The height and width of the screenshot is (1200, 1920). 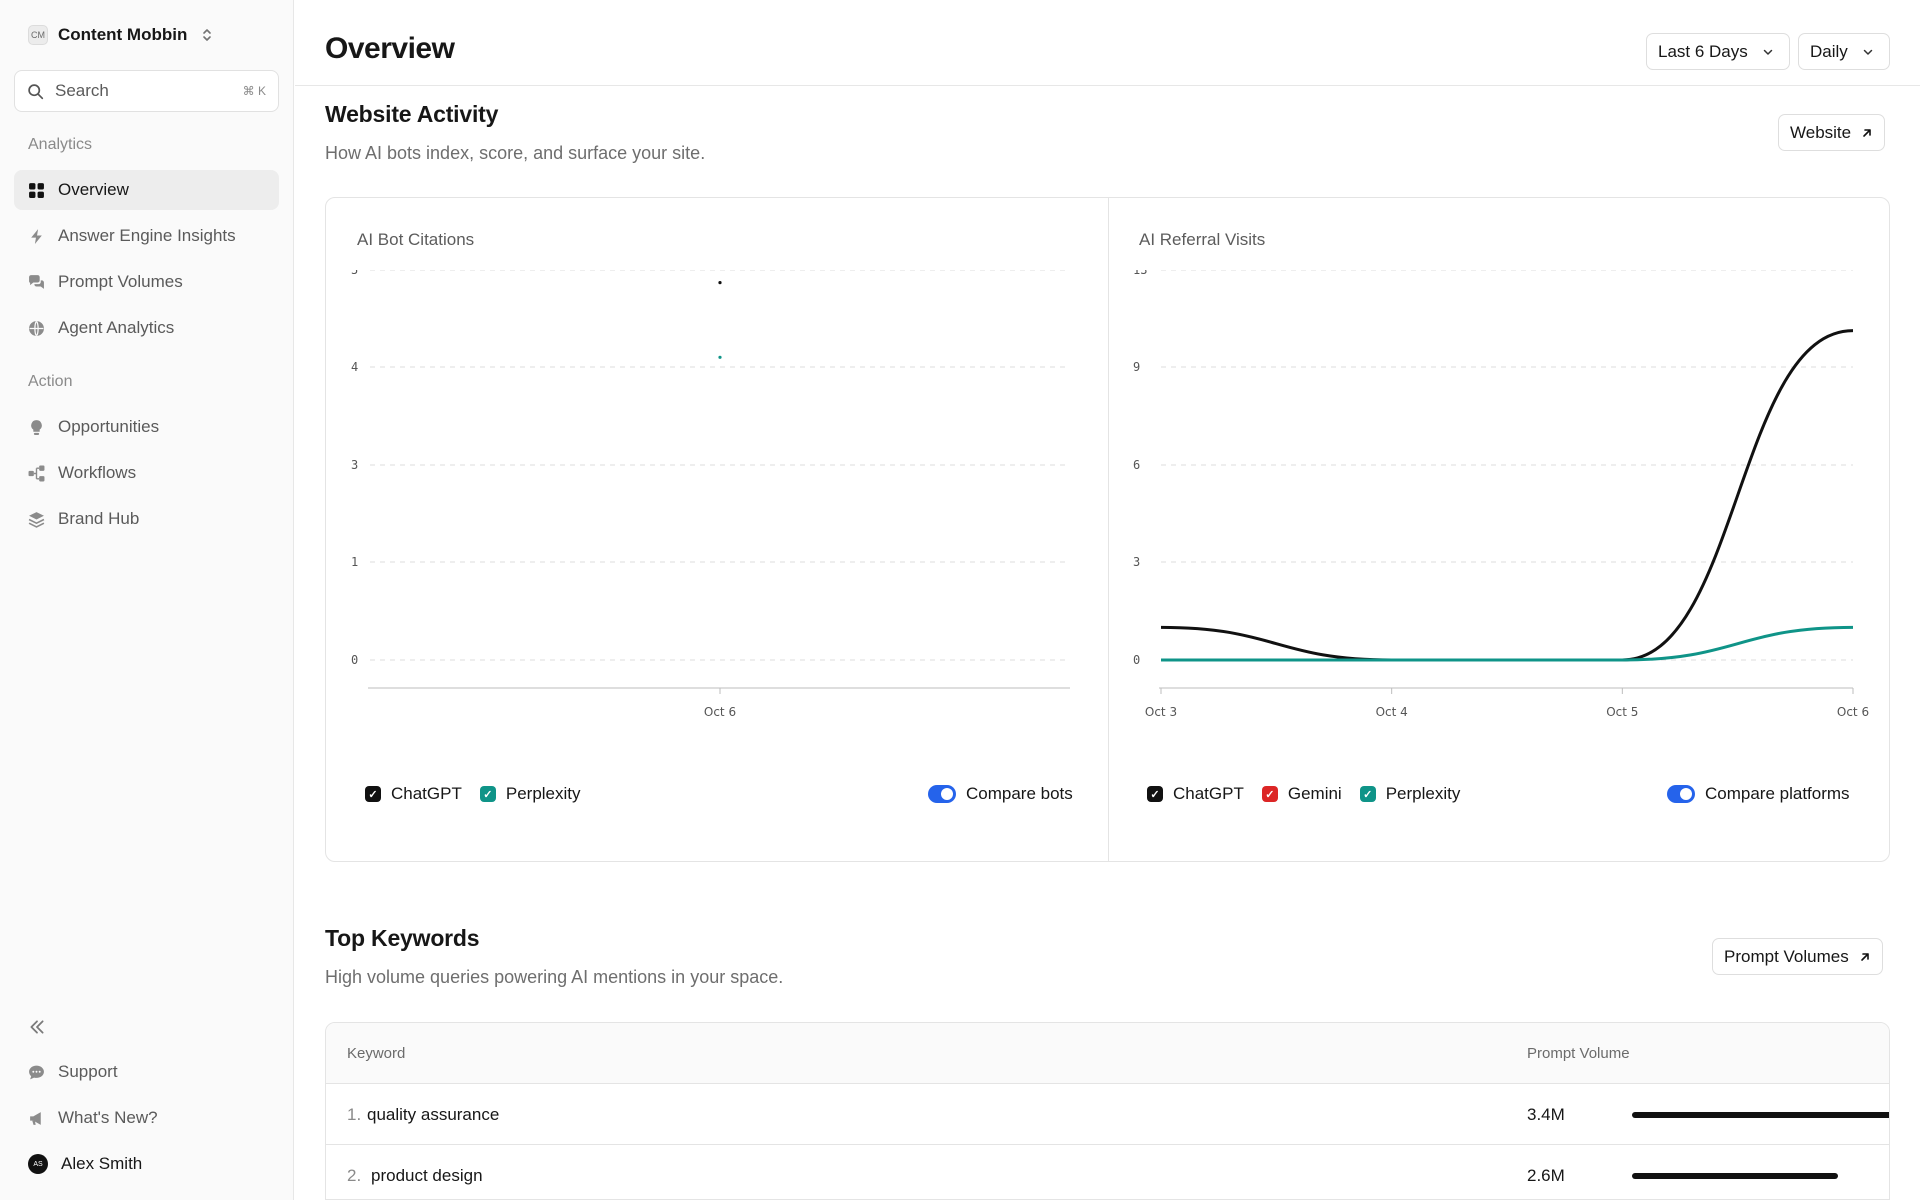 What do you see at coordinates (36, 281) in the screenshot?
I see `chat-bubbles-icon` at bounding box center [36, 281].